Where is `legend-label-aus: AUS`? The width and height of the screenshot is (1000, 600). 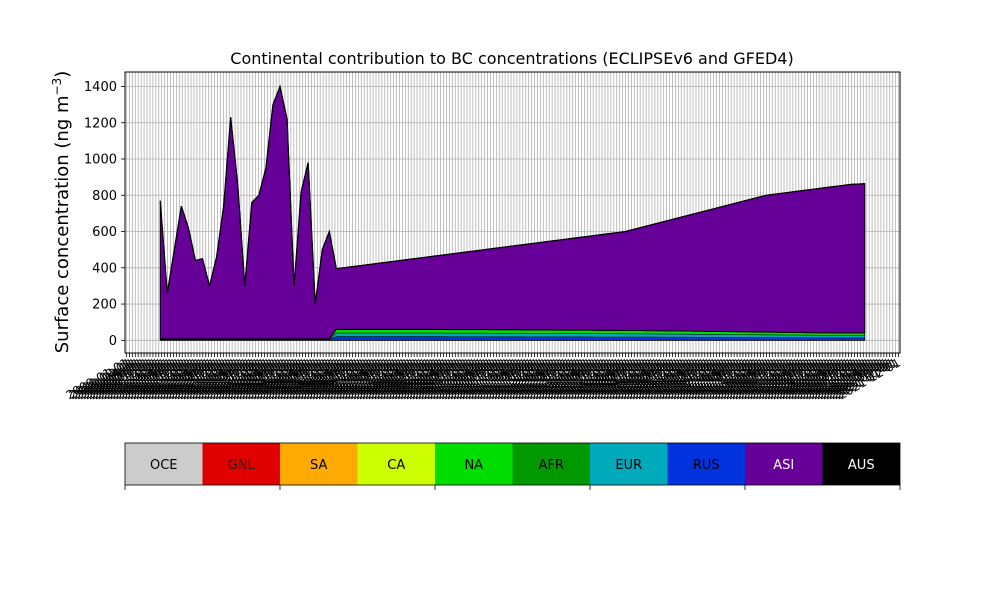 legend-label-aus: AUS is located at coordinates (861, 465).